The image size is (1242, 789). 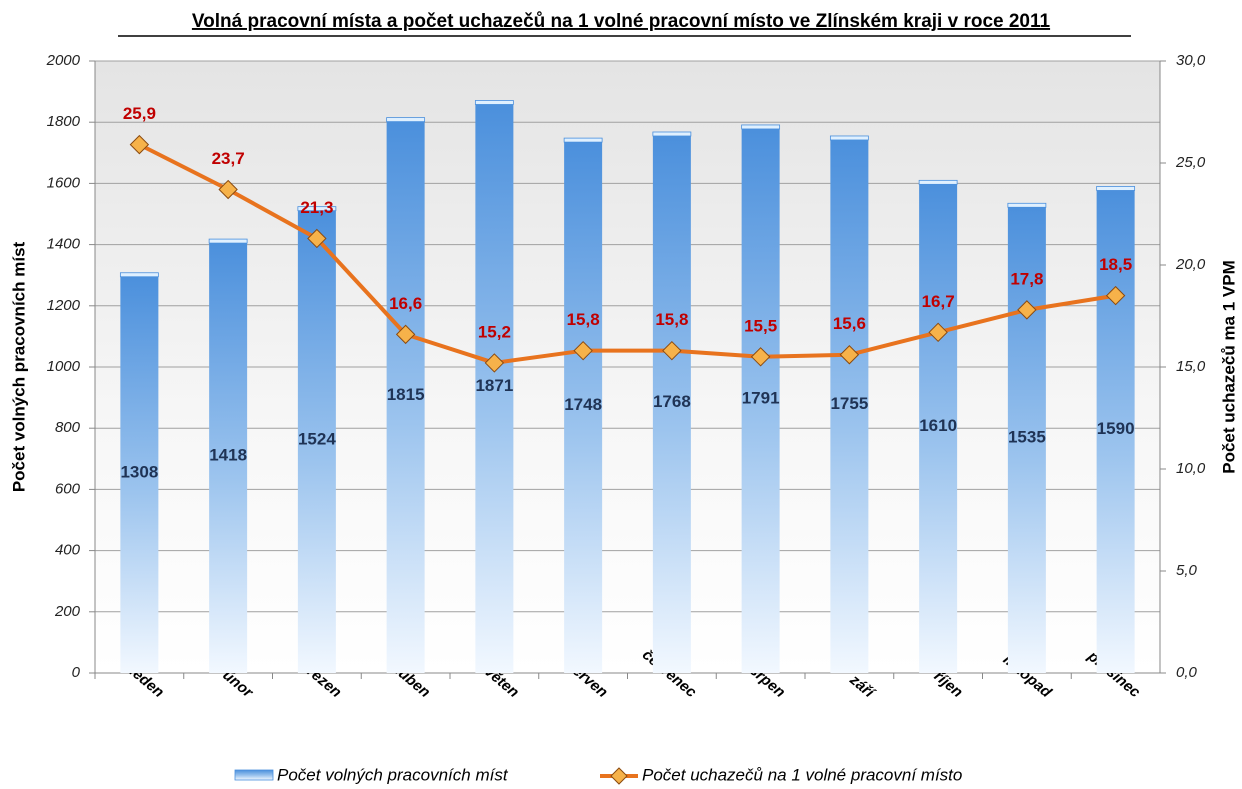 I want to click on bar-value-label: 1791, so click(x=761, y=397).